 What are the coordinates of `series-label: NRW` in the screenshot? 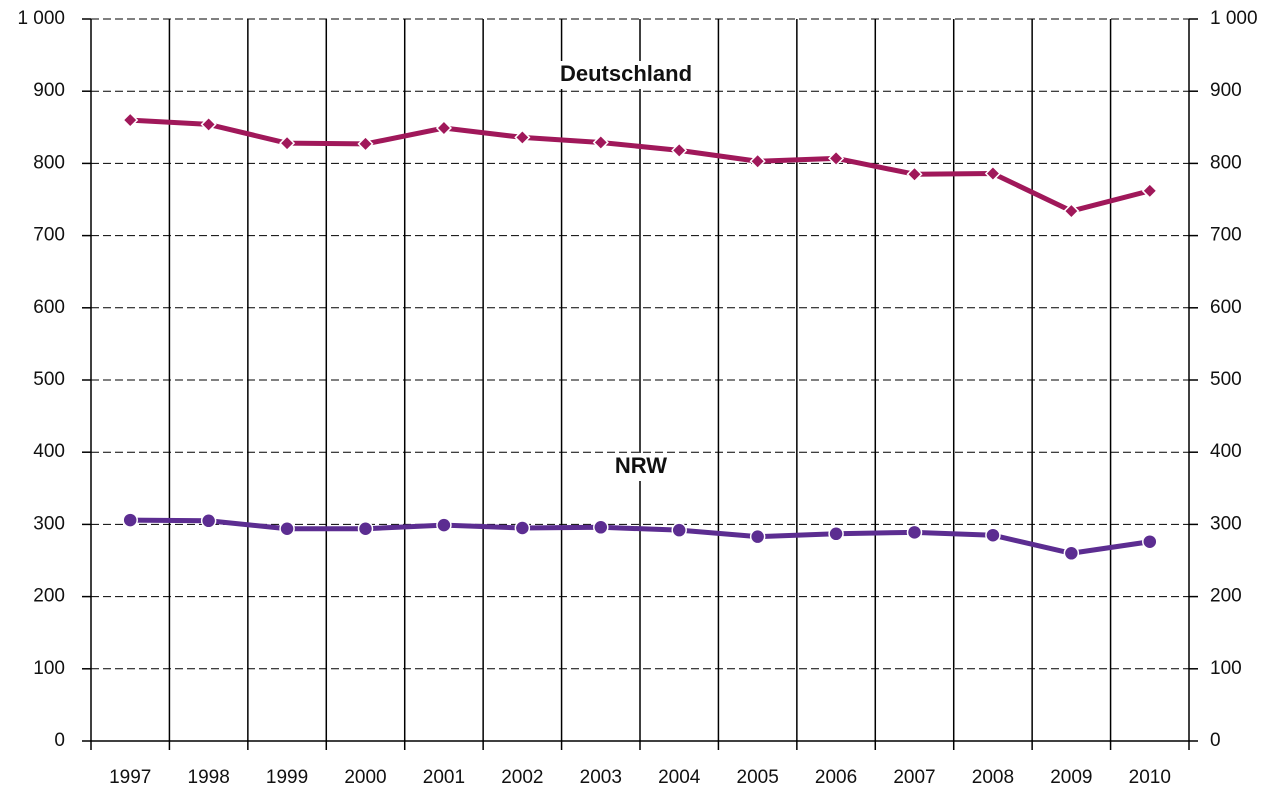 It's located at (641, 465).